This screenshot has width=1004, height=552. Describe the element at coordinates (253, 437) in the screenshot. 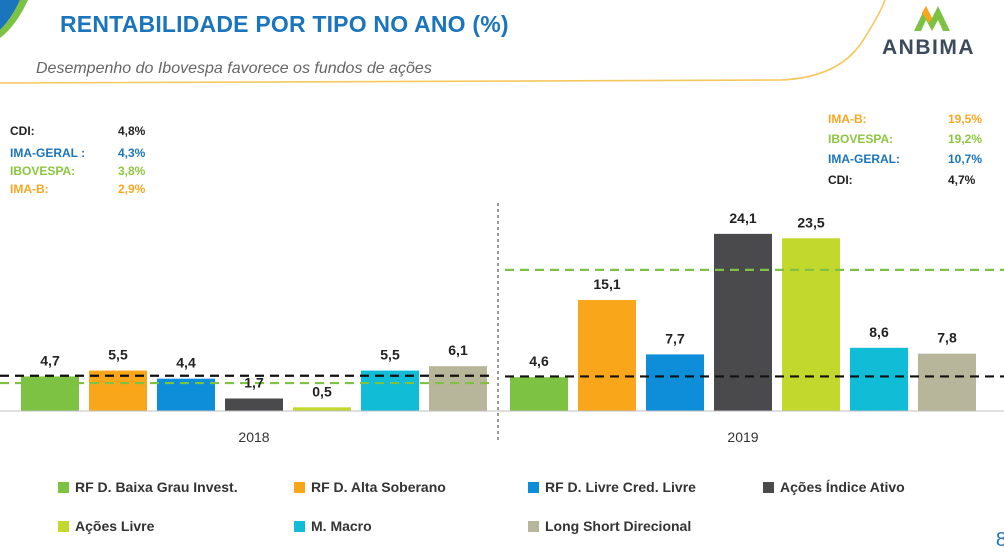

I see `x-tick-label: 2018` at that location.